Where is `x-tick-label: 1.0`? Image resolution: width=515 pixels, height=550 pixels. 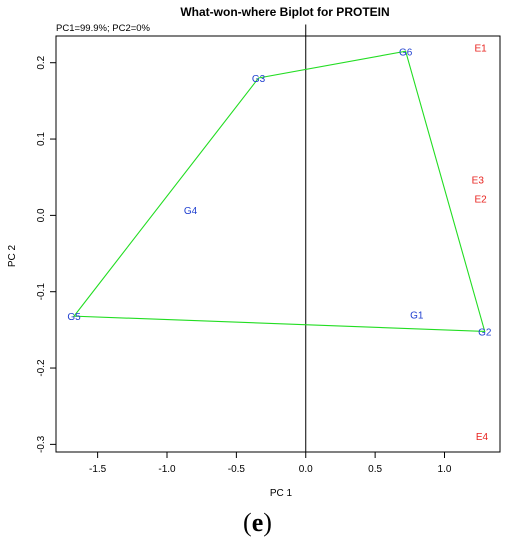 x-tick-label: 1.0 is located at coordinates (445, 469).